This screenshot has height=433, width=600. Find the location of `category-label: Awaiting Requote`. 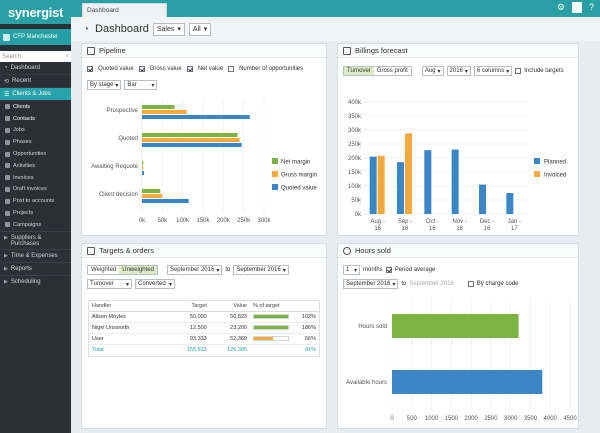

category-label: Awaiting Requote is located at coordinates (115, 167).